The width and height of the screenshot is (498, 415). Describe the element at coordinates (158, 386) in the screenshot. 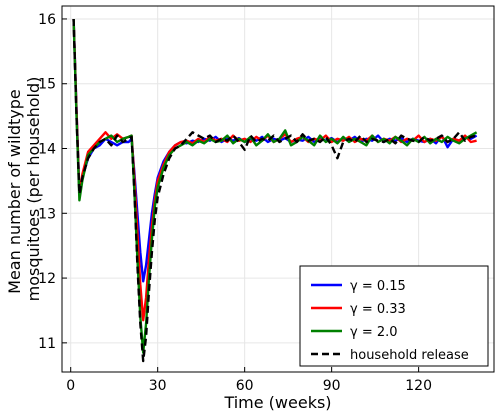

I see `x-tick-label: 30` at that location.